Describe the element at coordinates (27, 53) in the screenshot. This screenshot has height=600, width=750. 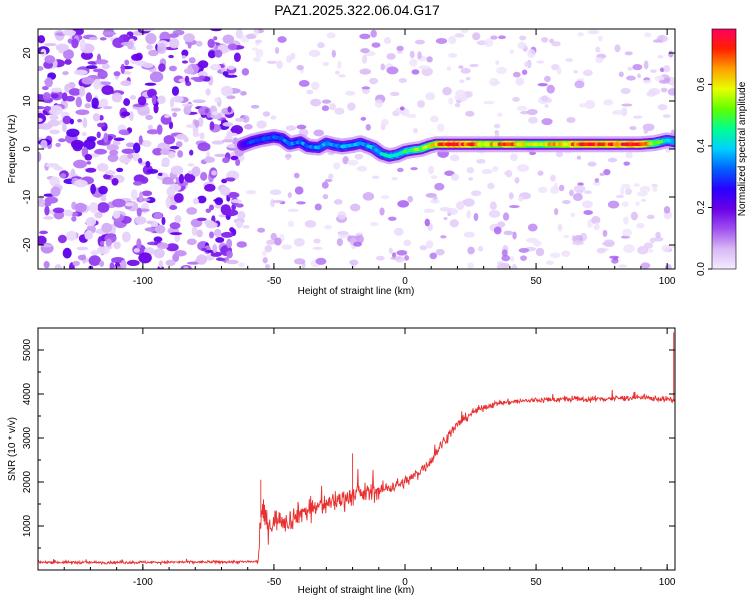
I see `spectrogram-y-tick-label: 20` at that location.